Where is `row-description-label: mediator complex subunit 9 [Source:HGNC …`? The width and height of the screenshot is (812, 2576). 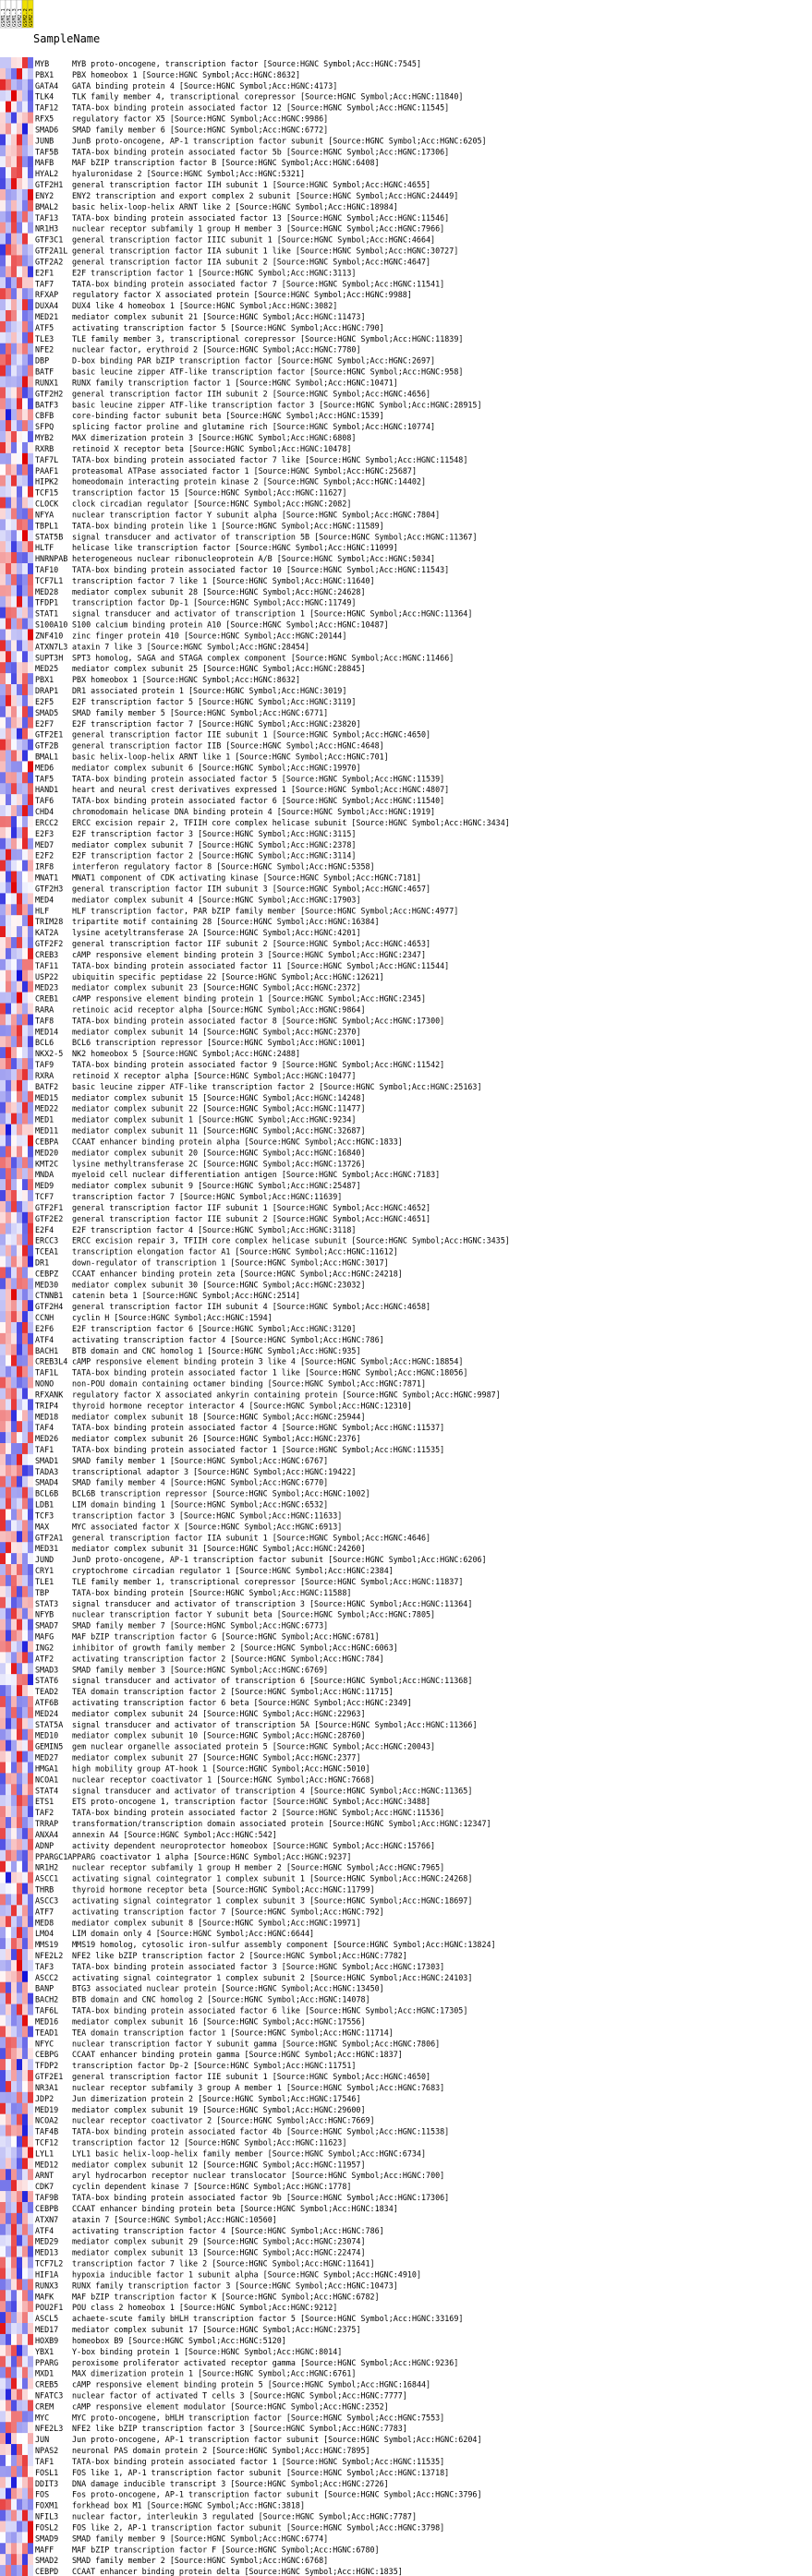 row-description-label: mediator complex subunit 9 [Source:HGNC … is located at coordinates (216, 1185).